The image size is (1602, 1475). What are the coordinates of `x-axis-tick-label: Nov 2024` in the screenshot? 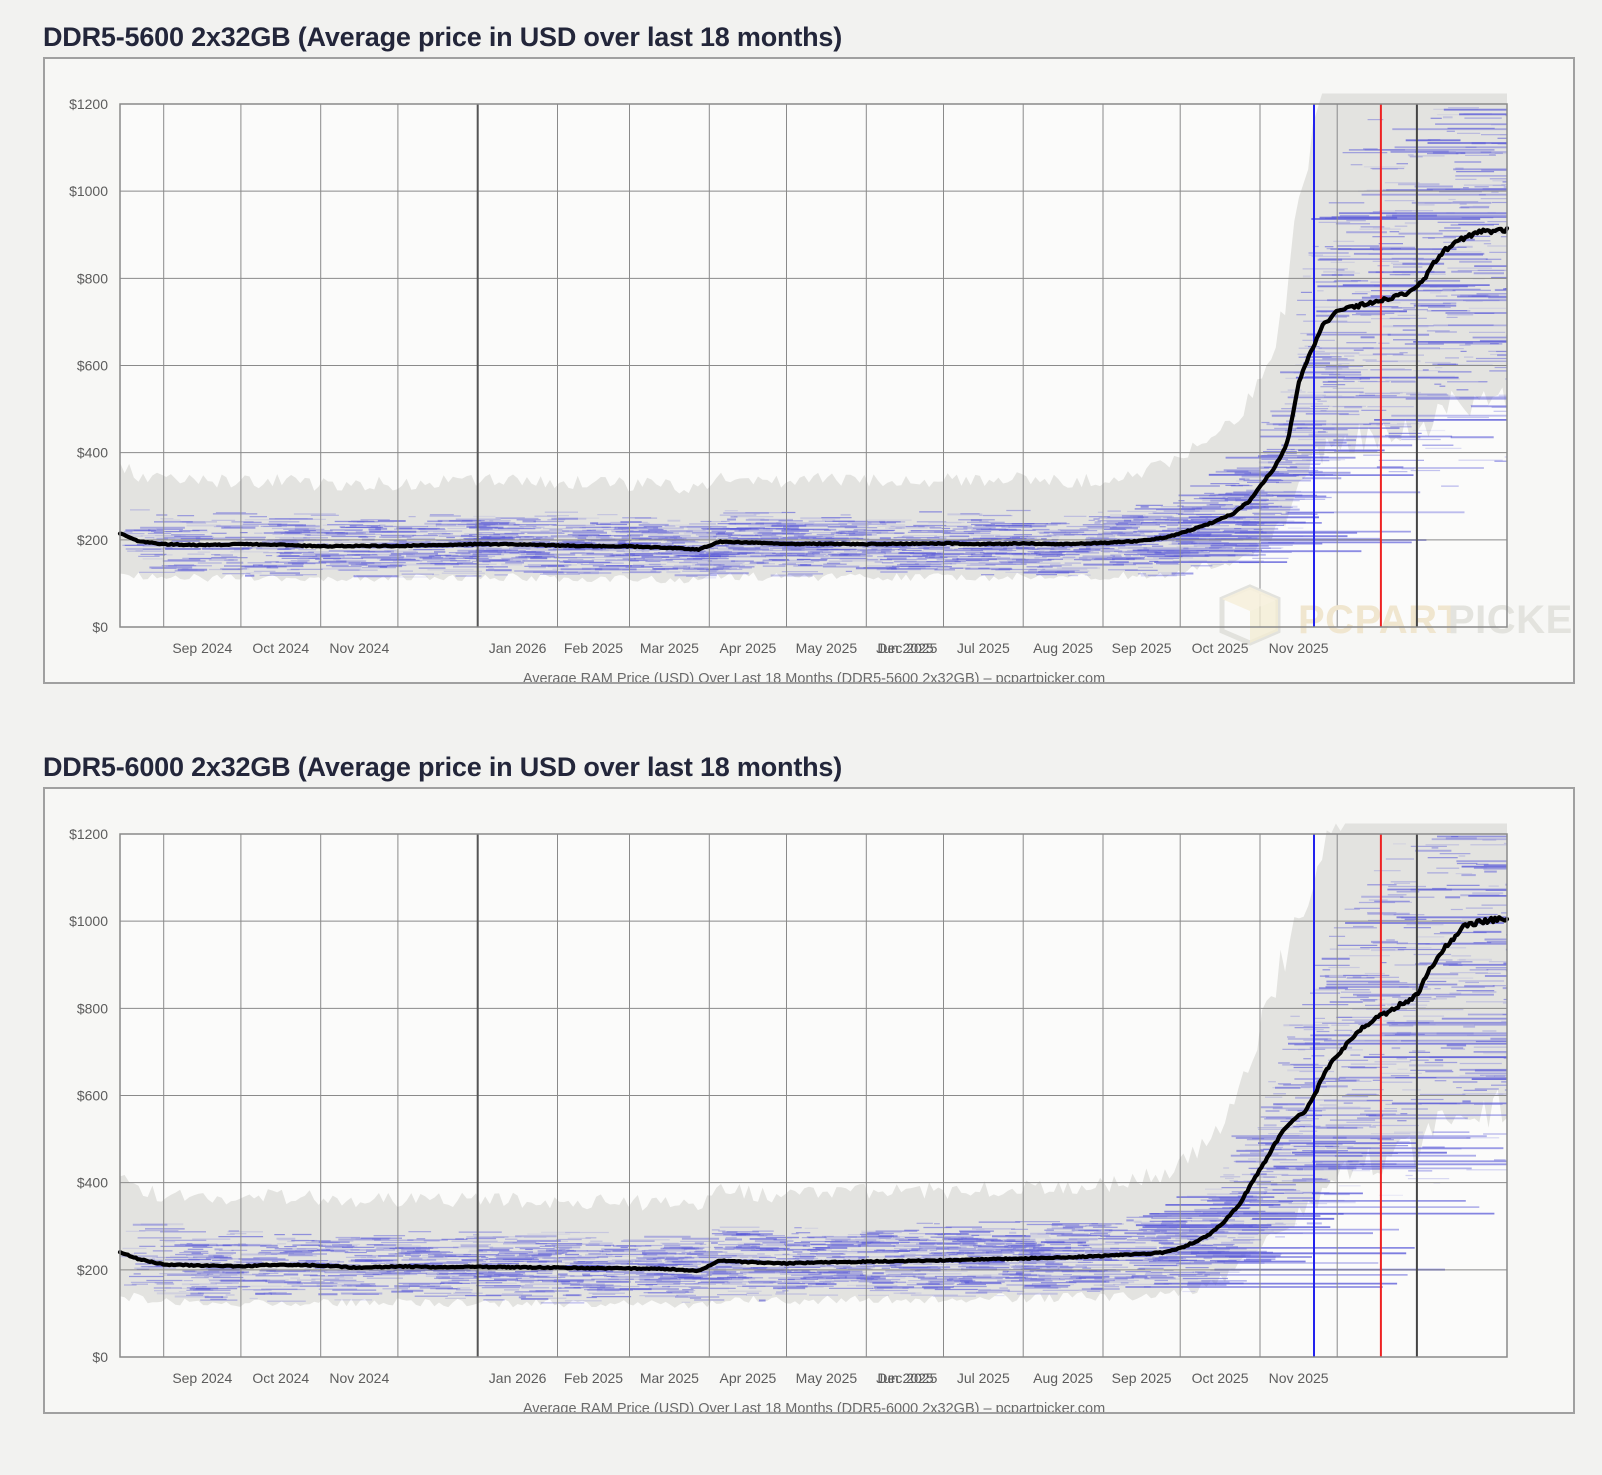 It's located at (359, 648).